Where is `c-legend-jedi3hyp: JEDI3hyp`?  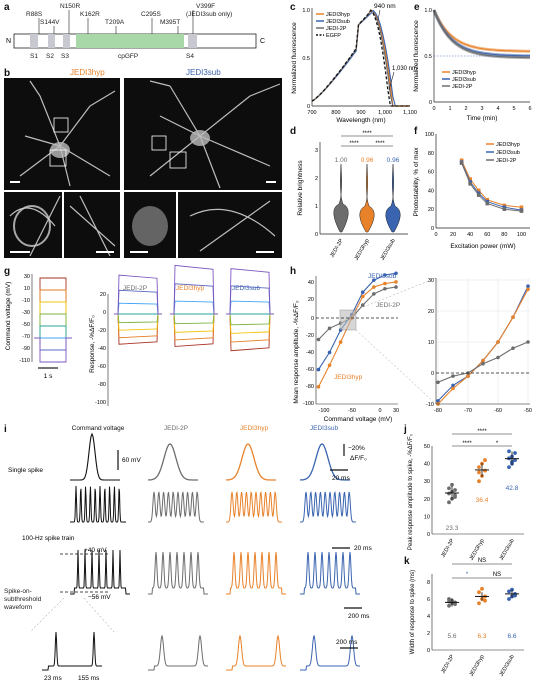
c-legend-jedi3hyp: JEDI3hyp is located at coordinates (338, 15).